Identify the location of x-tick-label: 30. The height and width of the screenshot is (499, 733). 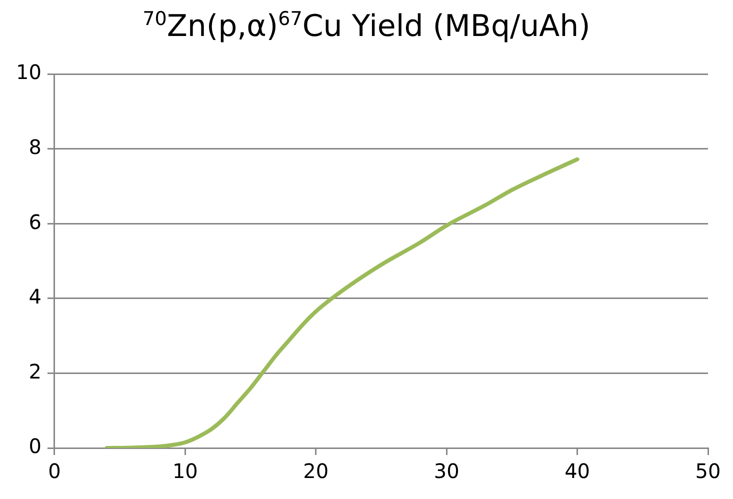
(447, 471).